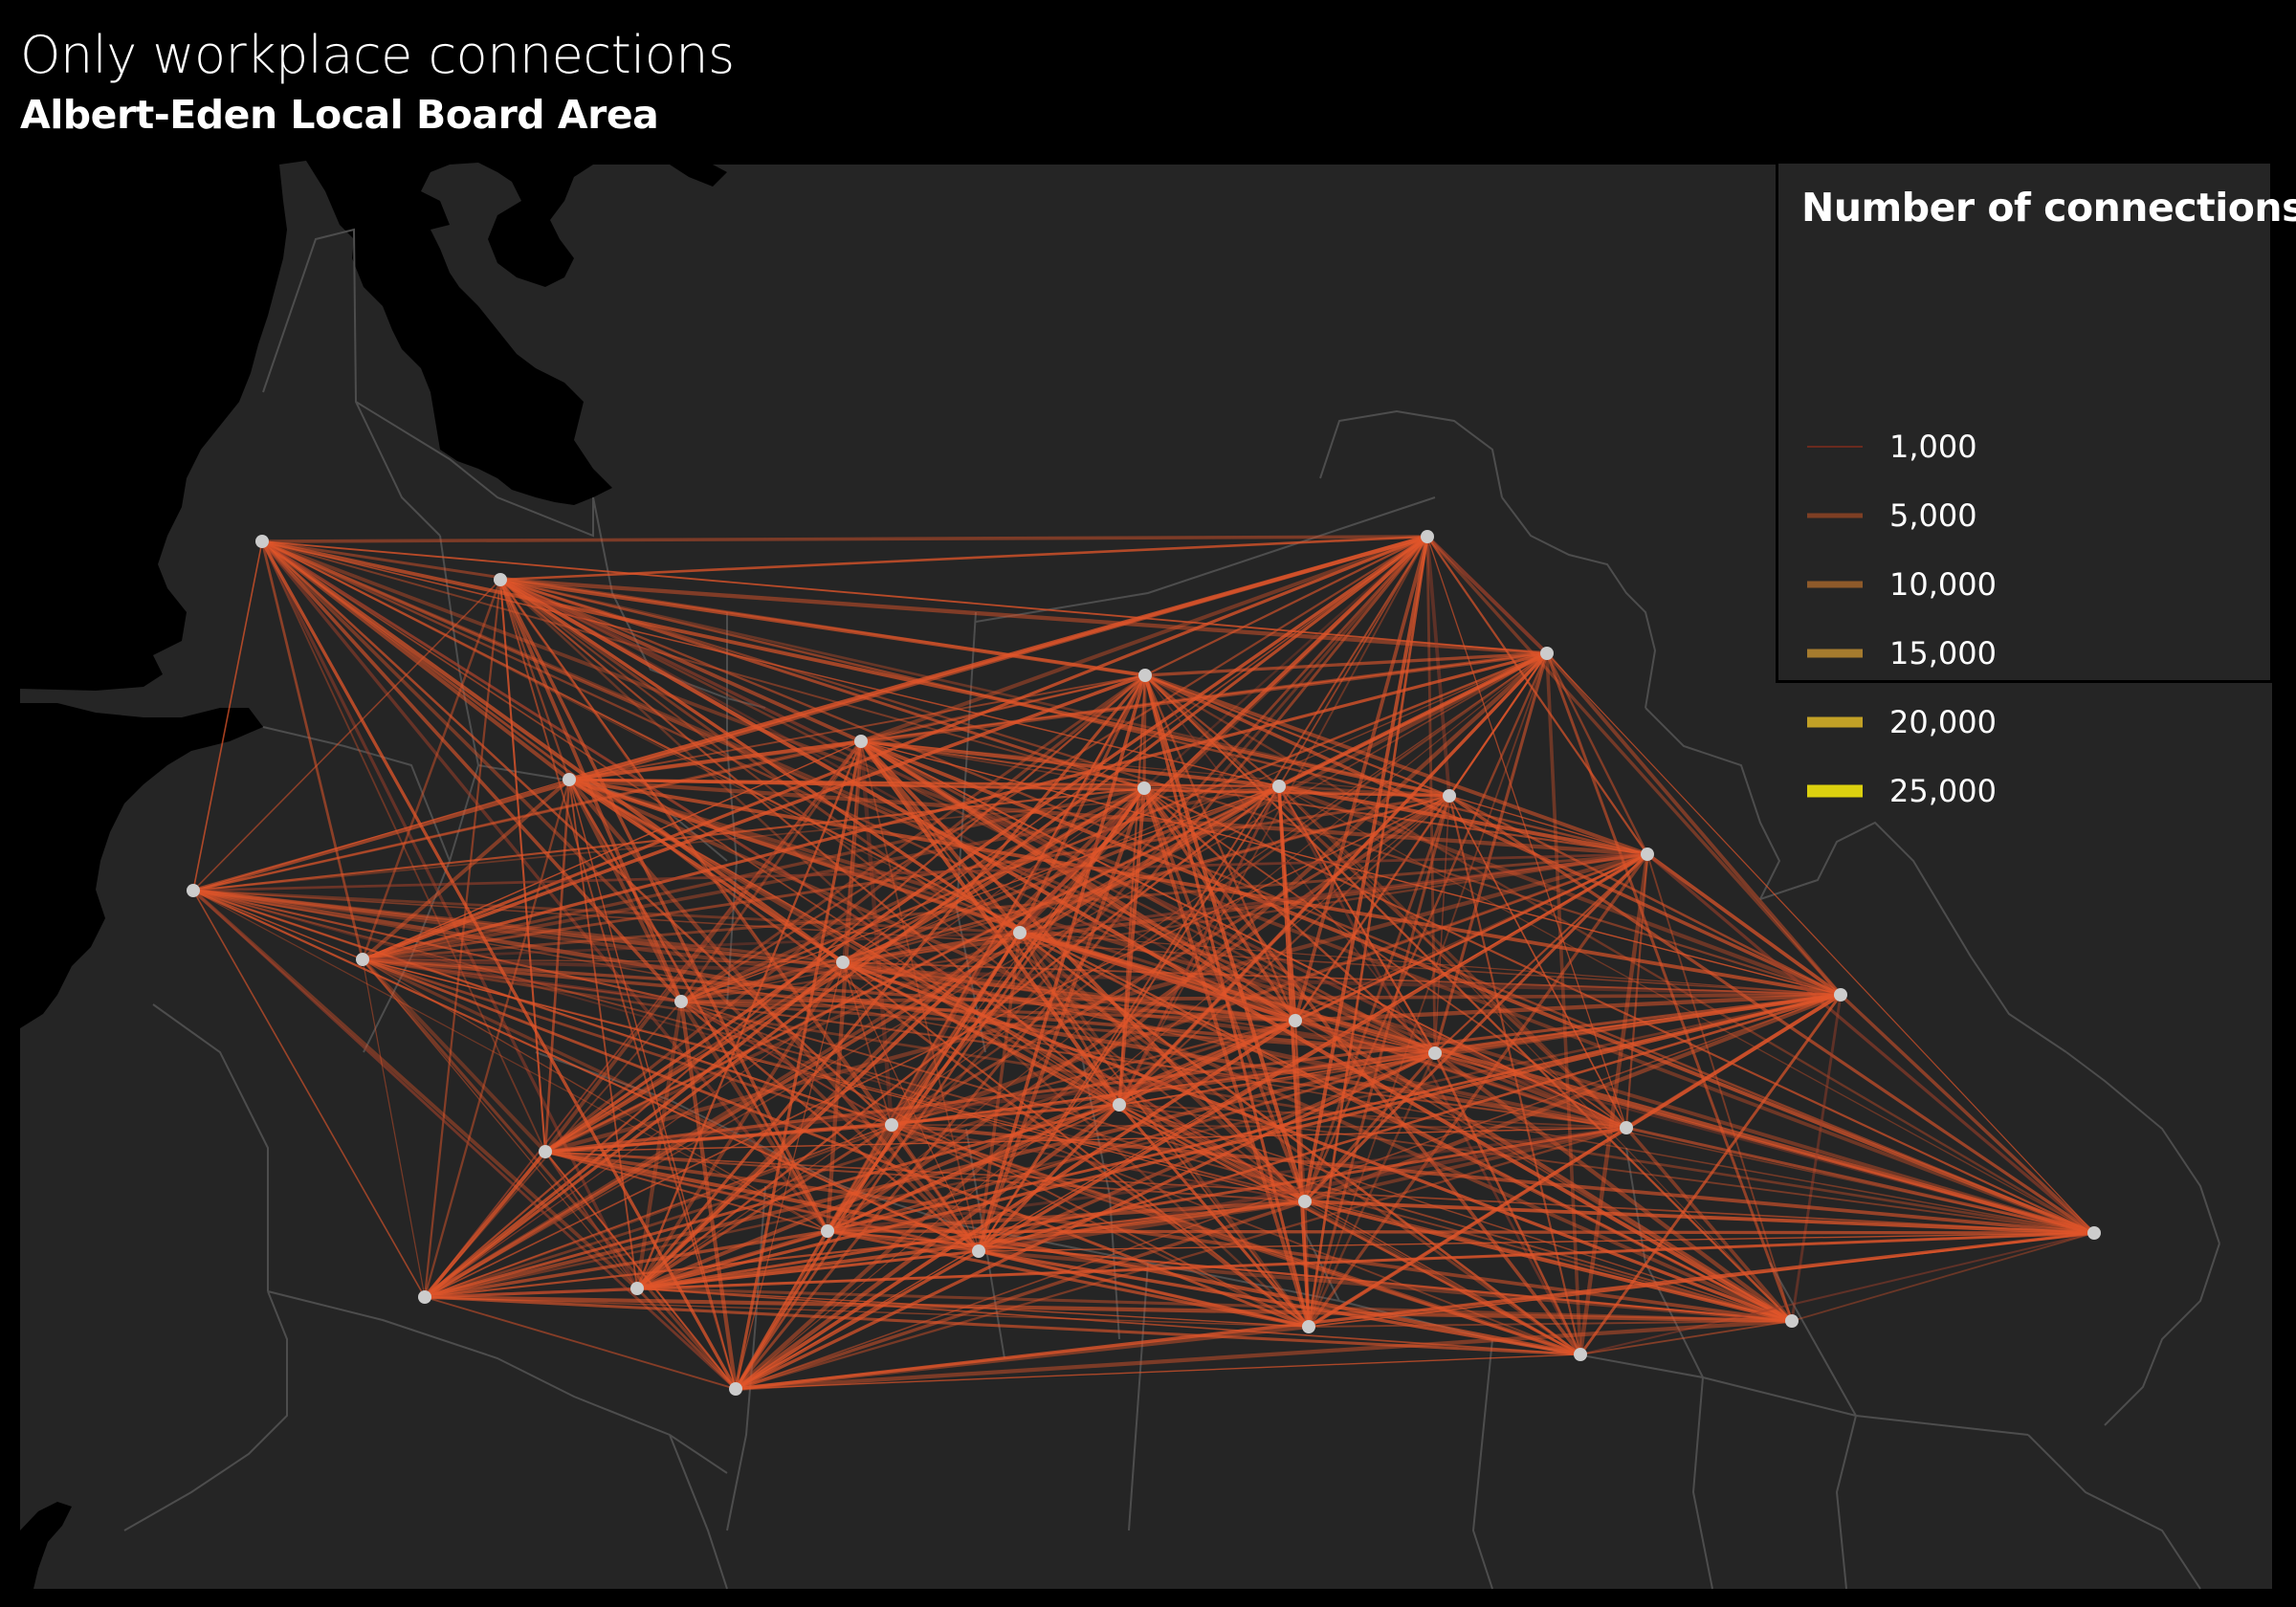  What do you see at coordinates (339, 115) in the screenshot?
I see `map-subtitle: Albert-Eden Local Board Area` at bounding box center [339, 115].